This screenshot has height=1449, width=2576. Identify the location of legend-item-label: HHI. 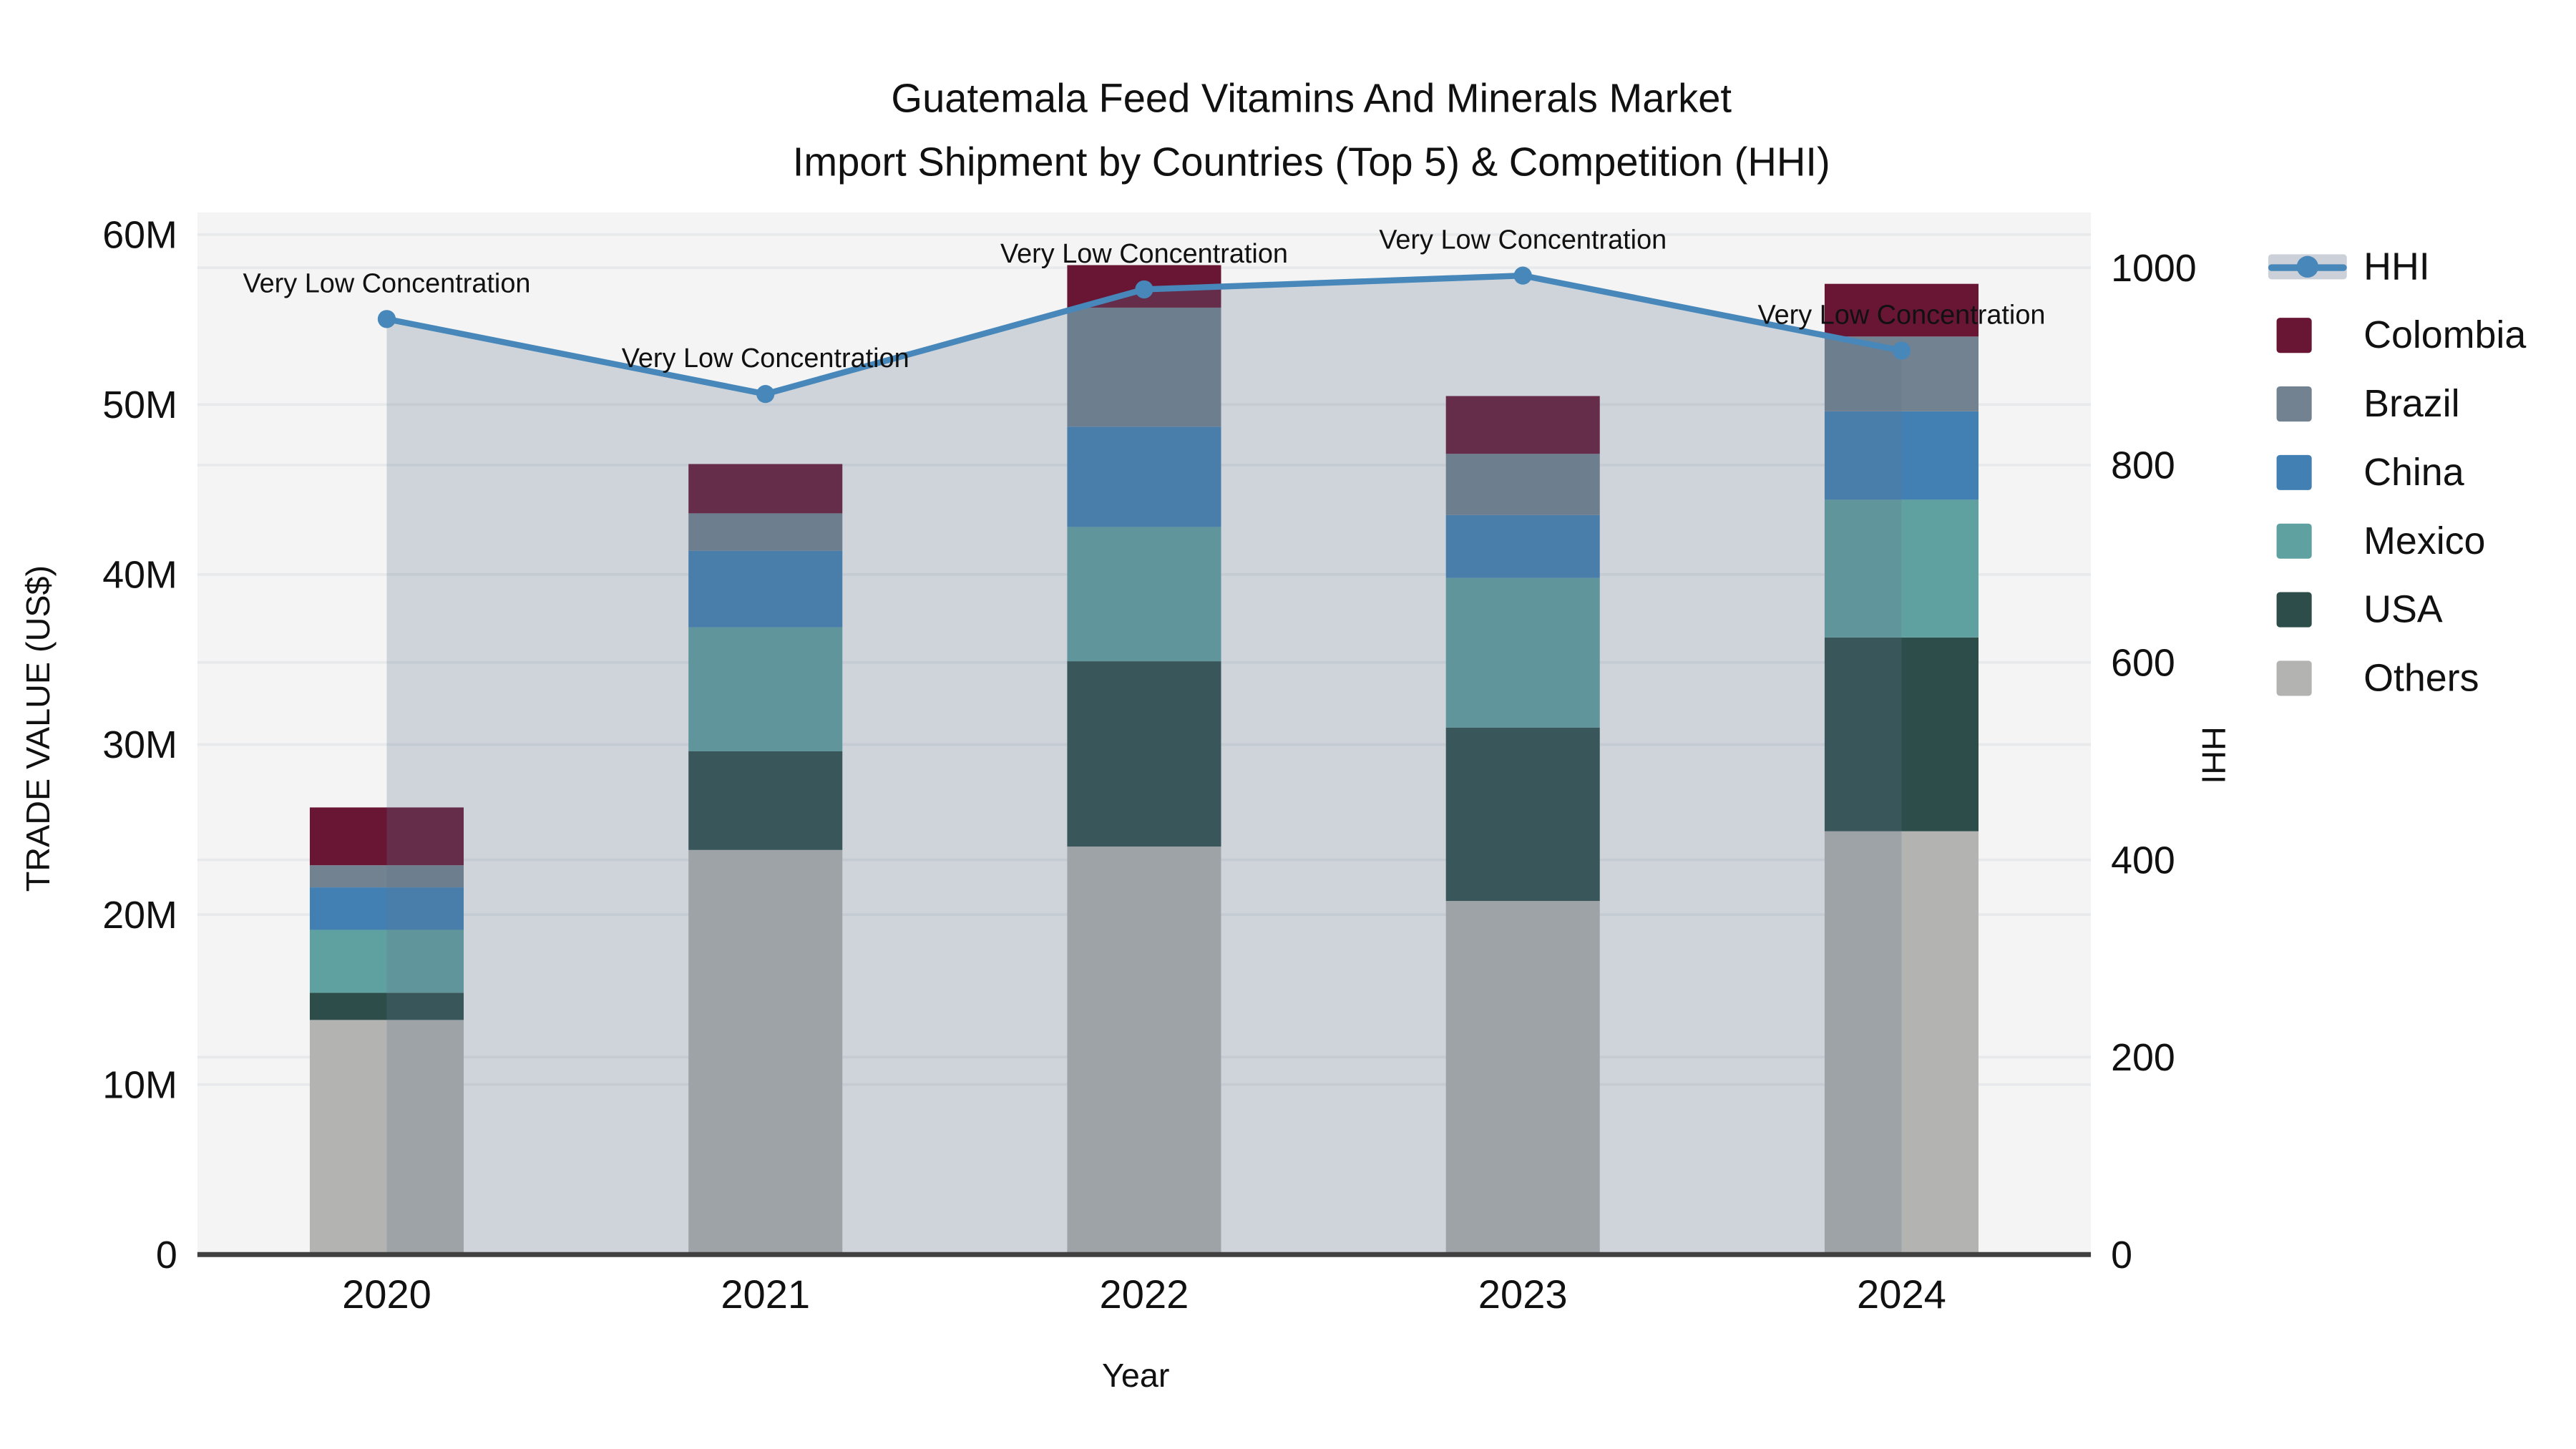
(2396, 266).